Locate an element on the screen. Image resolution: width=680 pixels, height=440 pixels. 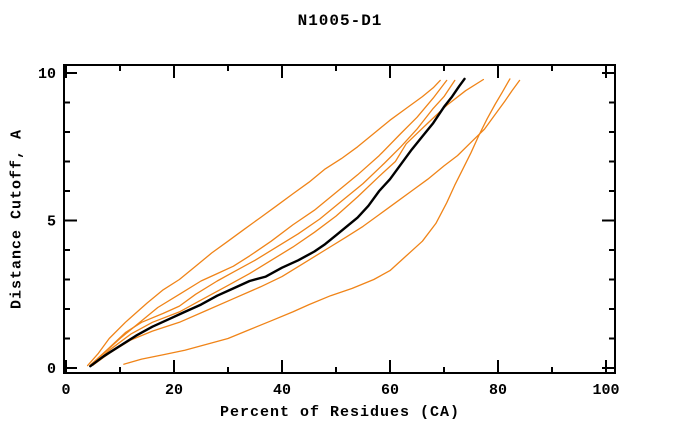
y-tick-label: 5 is located at coordinates (51, 222).